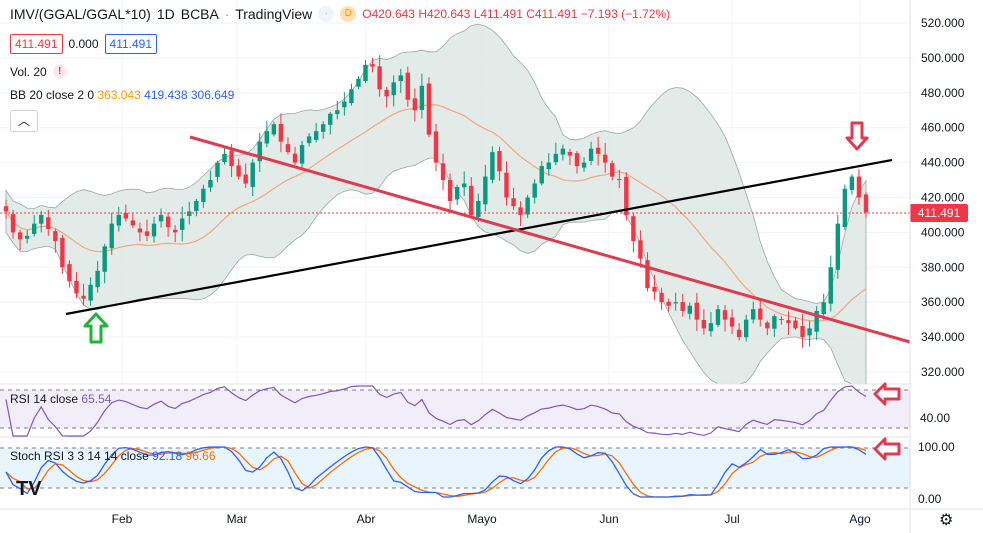 This screenshot has width=983, height=533. Describe the element at coordinates (388, 14) in the screenshot. I see `open-value: O420.643` at that location.